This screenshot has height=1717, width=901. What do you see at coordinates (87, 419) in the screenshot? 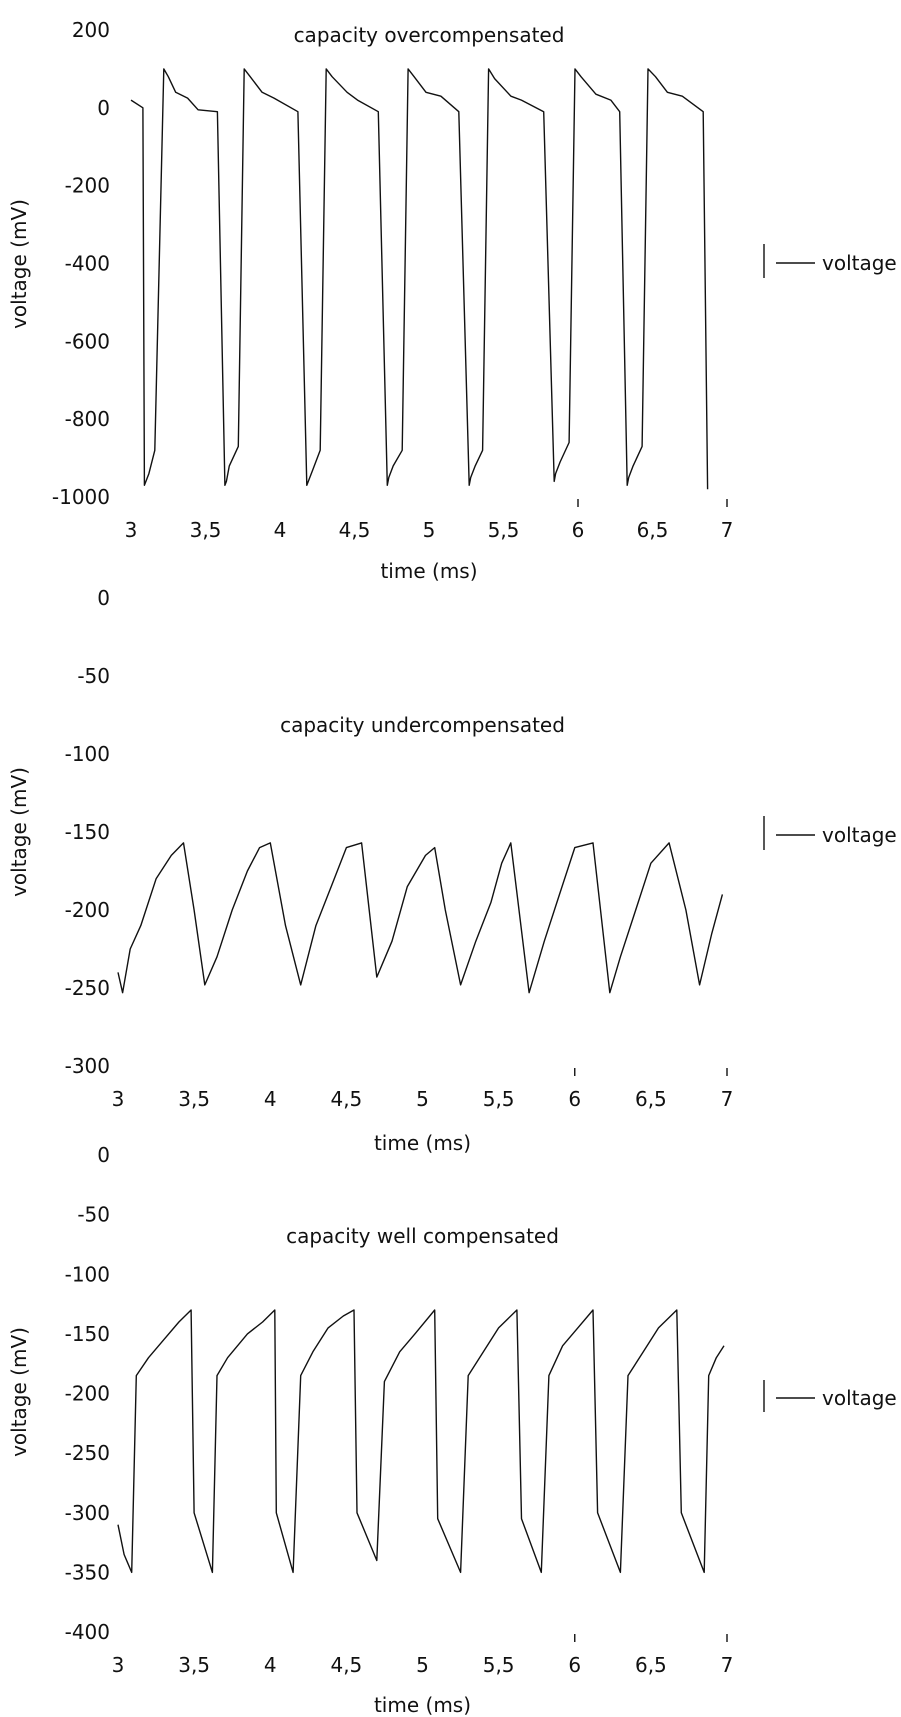
I see `y-tick-label: -800` at bounding box center [87, 419].